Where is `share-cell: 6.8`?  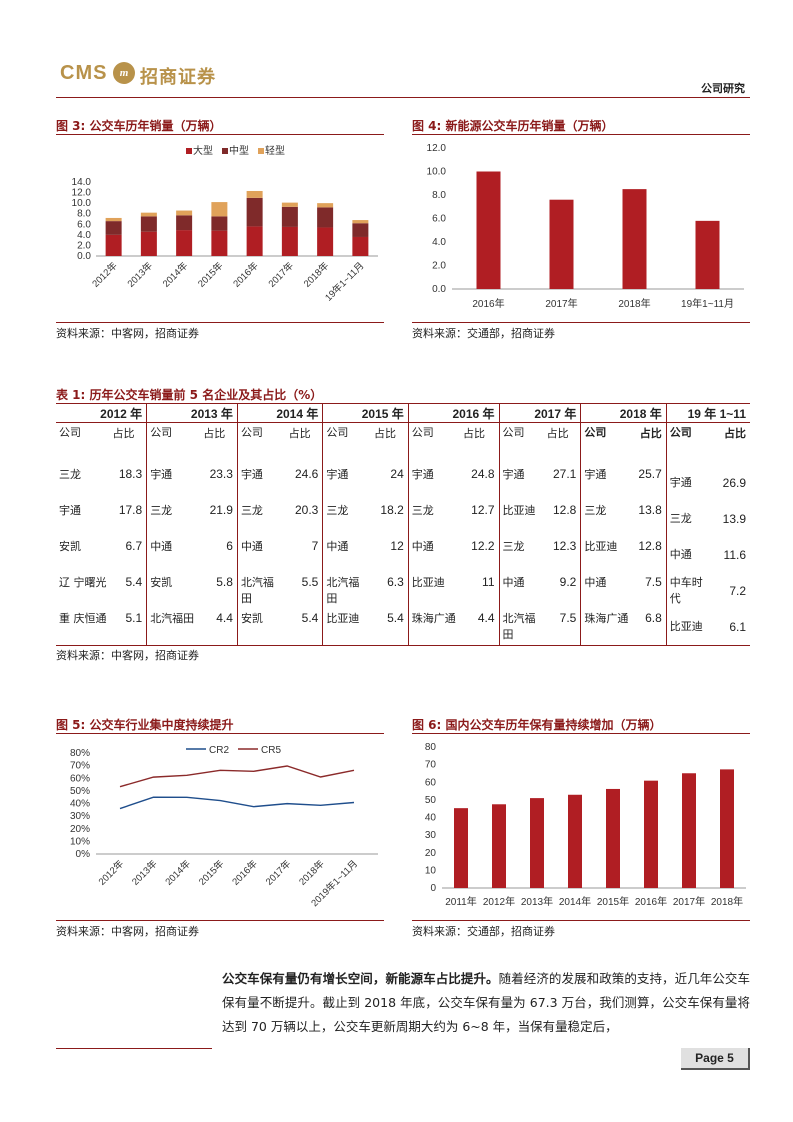 share-cell: 6.8 is located at coordinates (649, 627).